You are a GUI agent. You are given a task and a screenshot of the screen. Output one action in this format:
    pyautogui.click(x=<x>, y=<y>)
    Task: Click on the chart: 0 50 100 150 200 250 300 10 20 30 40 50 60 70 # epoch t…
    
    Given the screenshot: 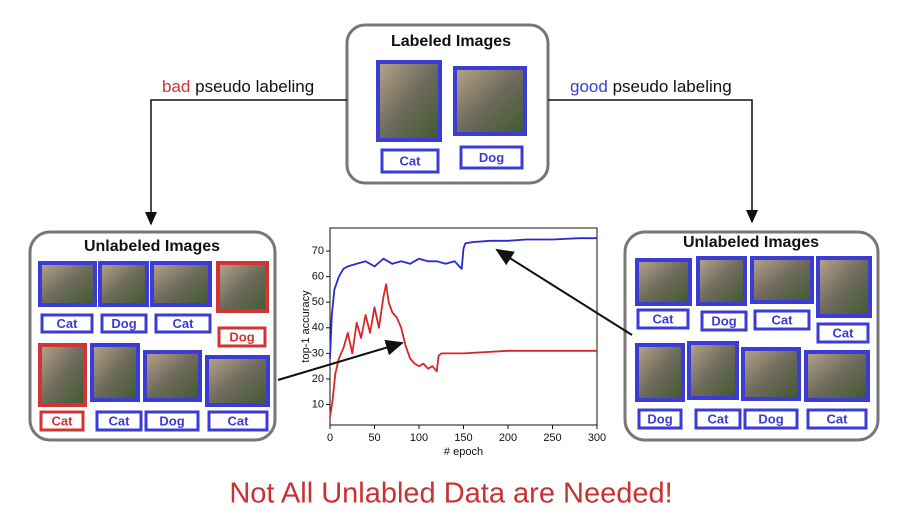 What is the action you would take?
    pyautogui.click(x=453, y=342)
    